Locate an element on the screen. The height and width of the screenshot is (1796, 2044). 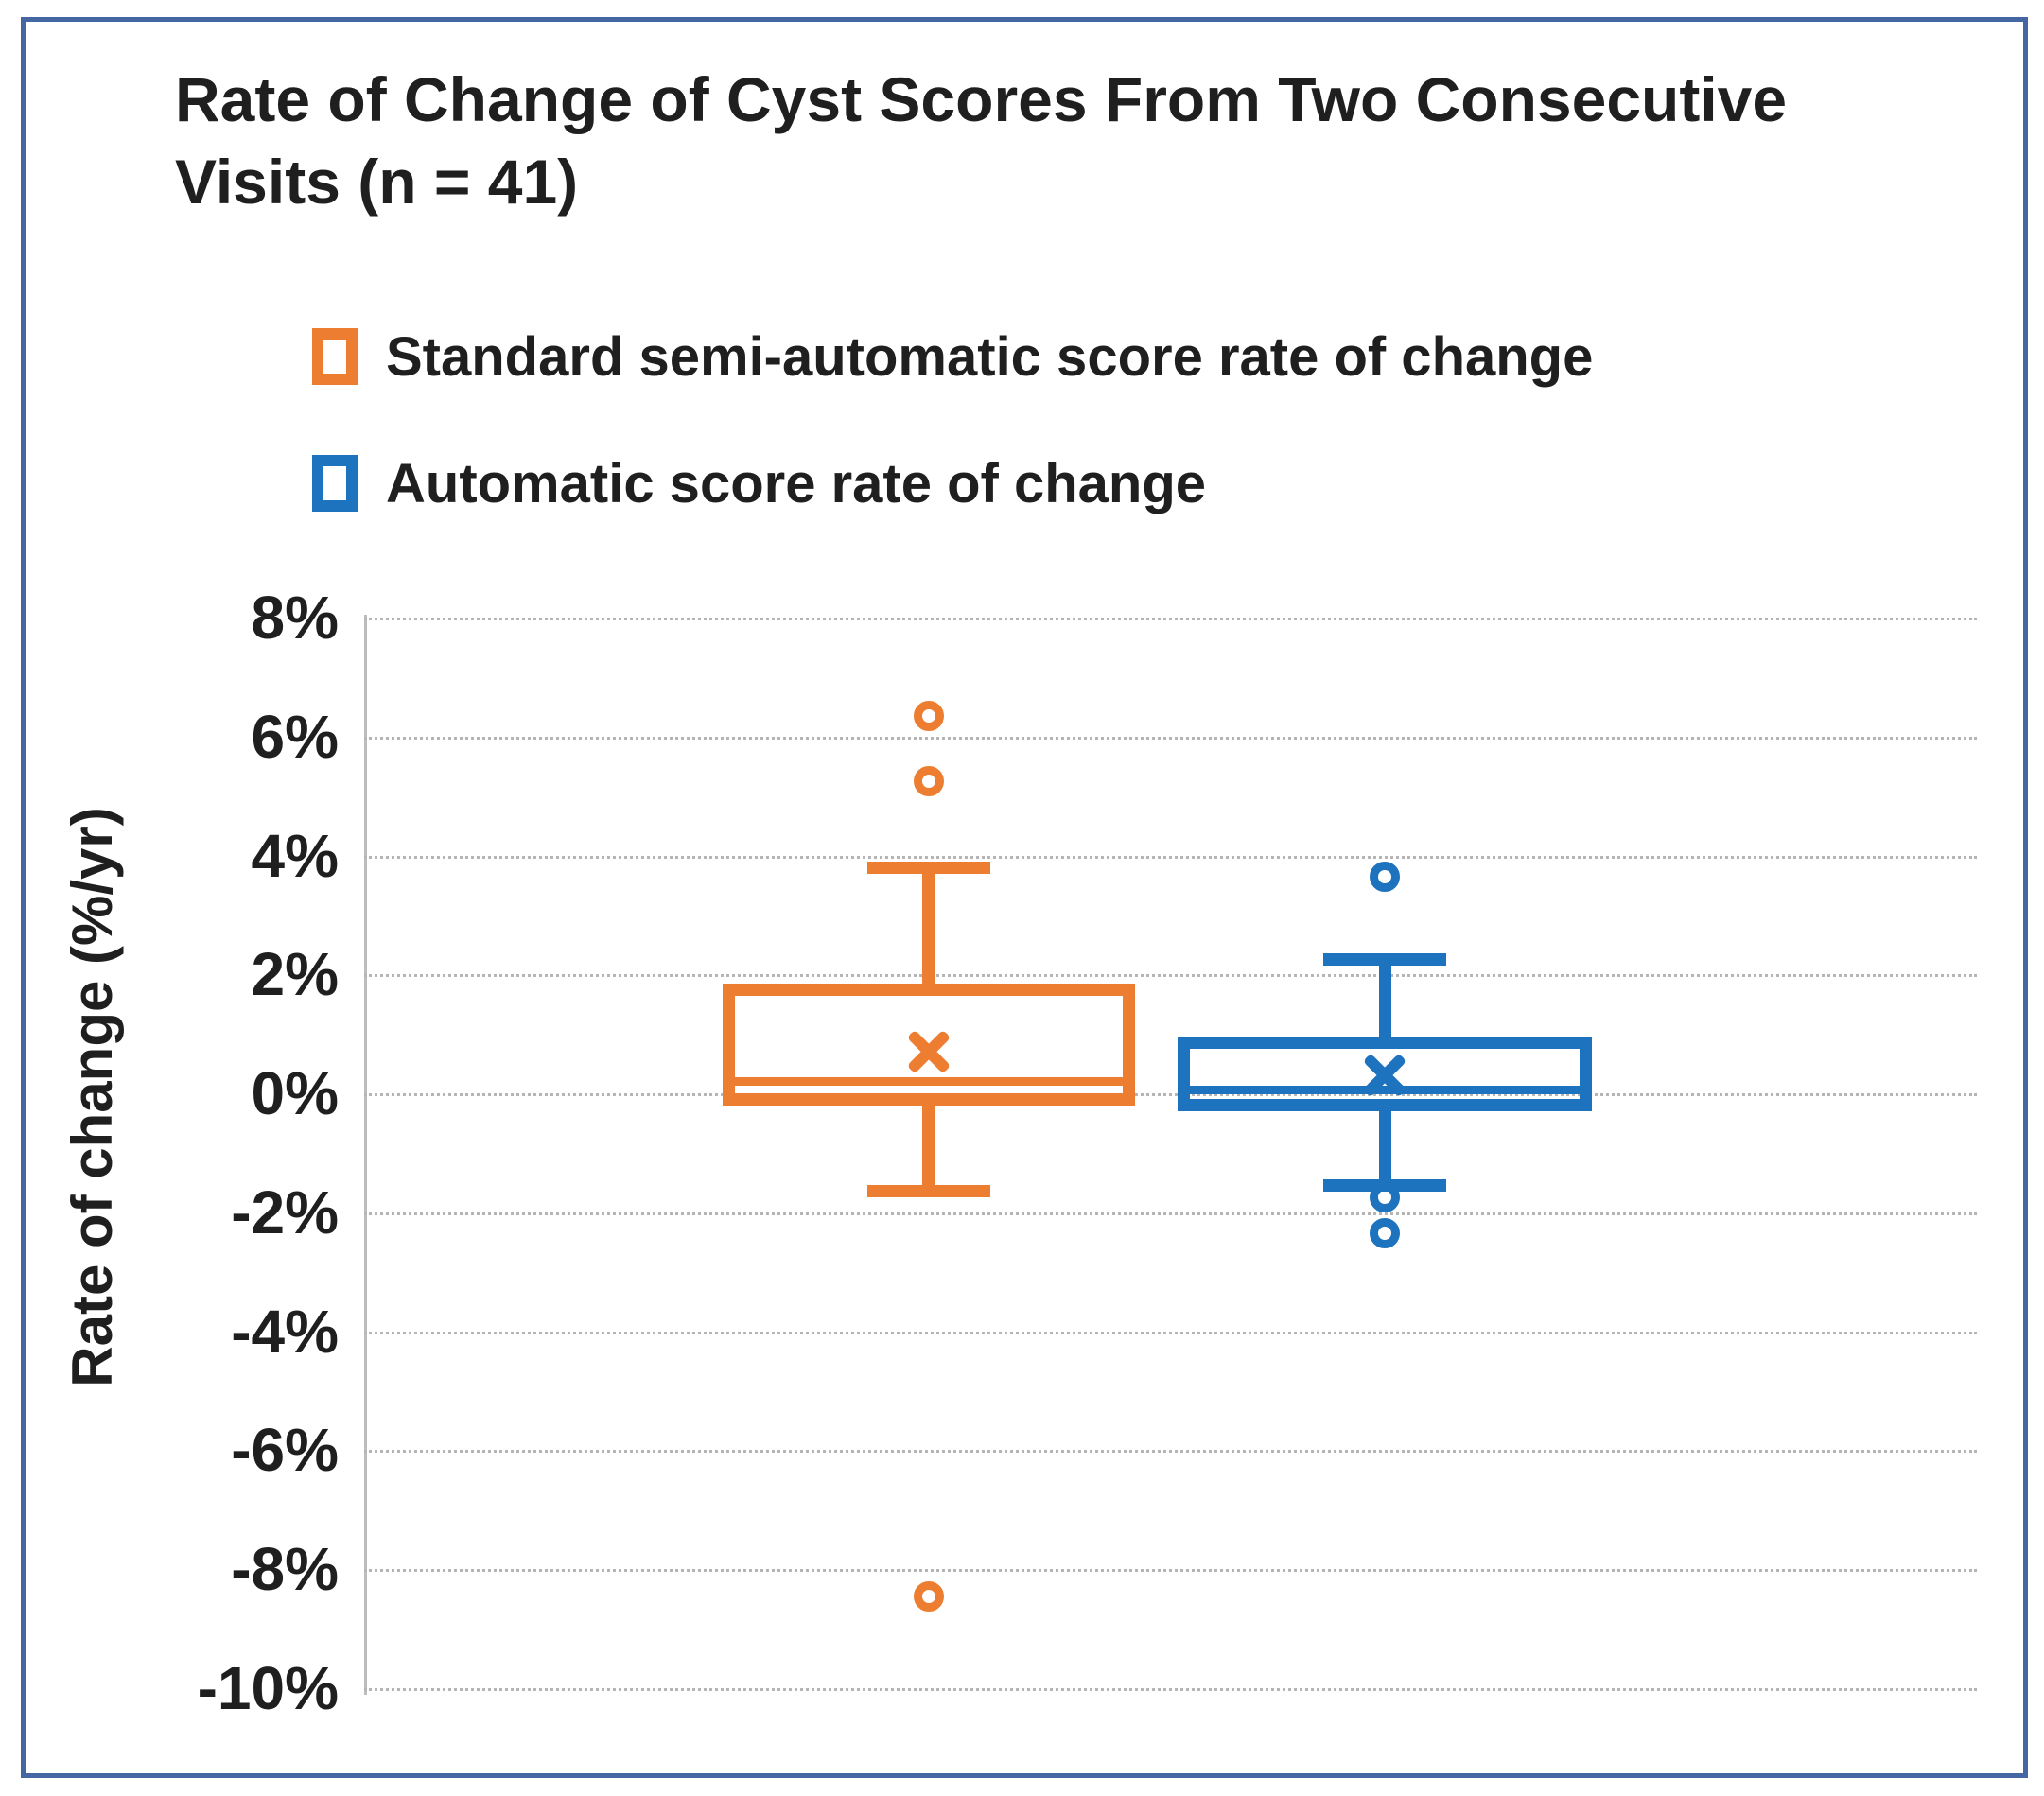
legend-item: Automatic score rate of change is located at coordinates (952, 483).